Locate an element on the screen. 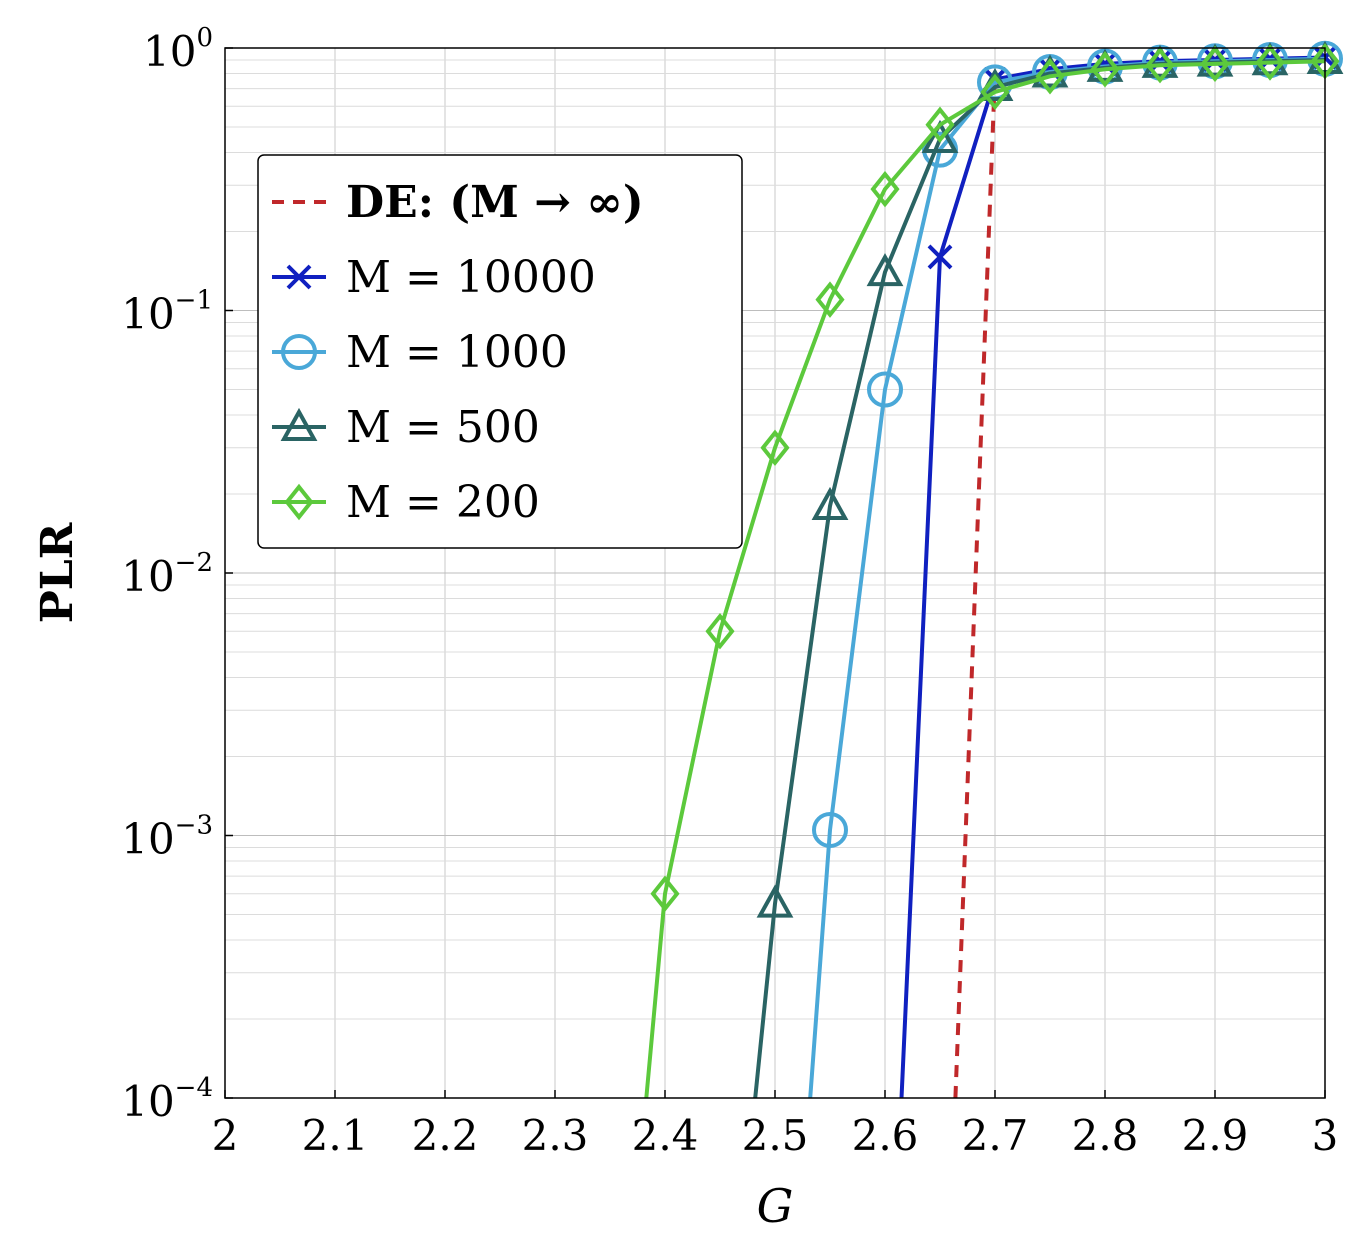  x-tick-label: 2.6 is located at coordinates (885, 1135).